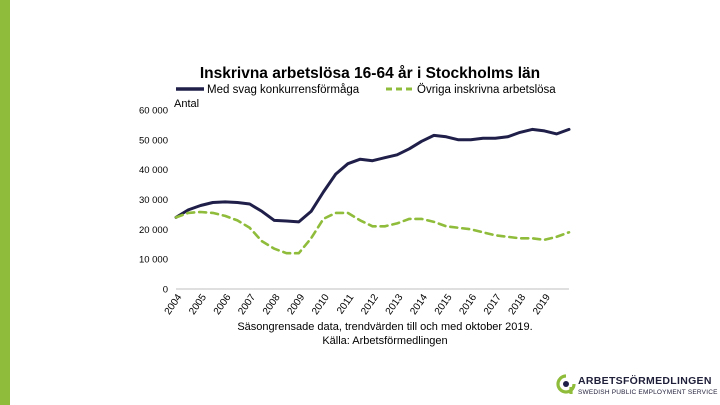 The height and width of the screenshot is (405, 720). Describe the element at coordinates (296, 304) in the screenshot. I see `x-tick-label: 2009` at that location.